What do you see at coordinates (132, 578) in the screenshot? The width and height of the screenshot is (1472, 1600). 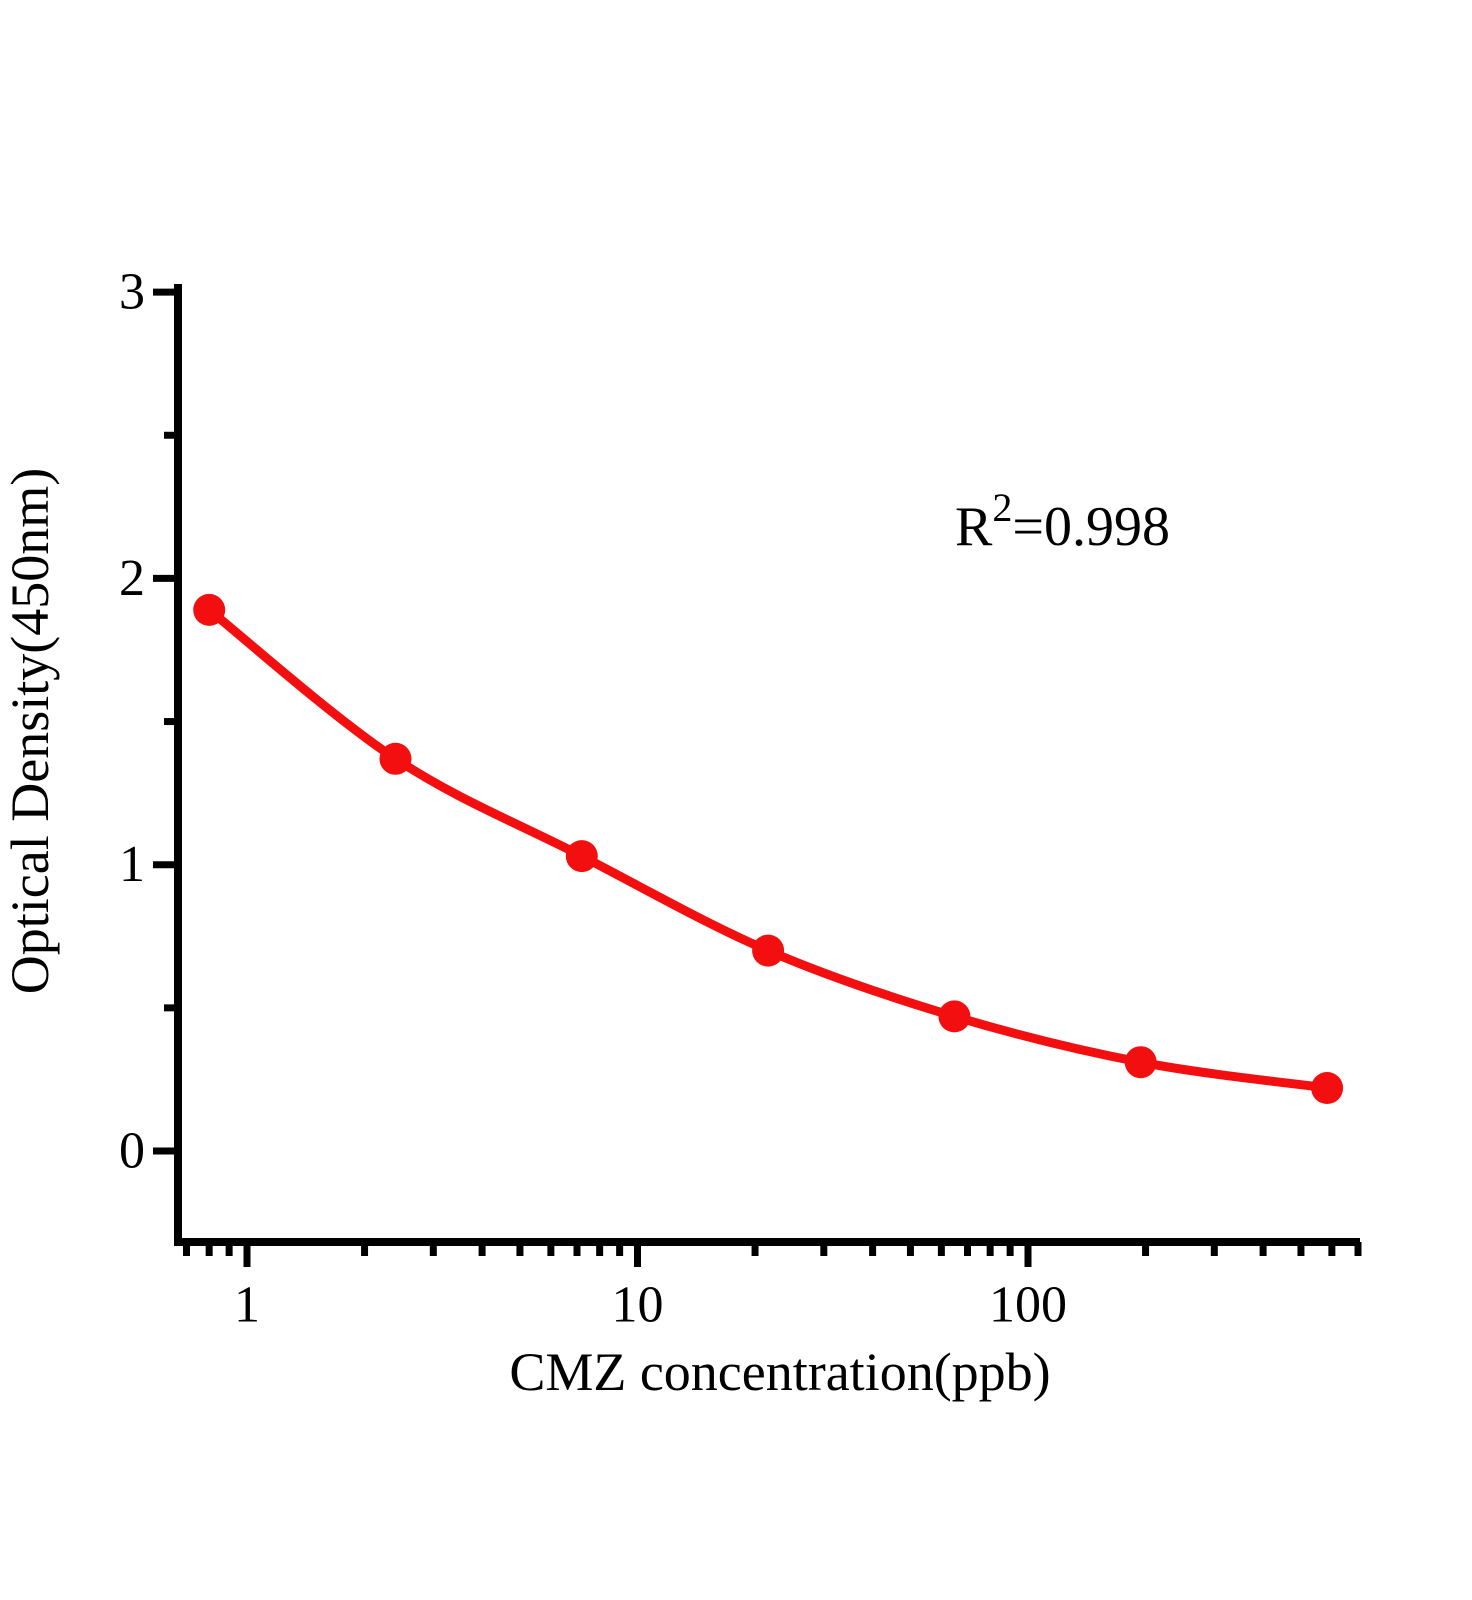 I see `y-tick-label: 2` at bounding box center [132, 578].